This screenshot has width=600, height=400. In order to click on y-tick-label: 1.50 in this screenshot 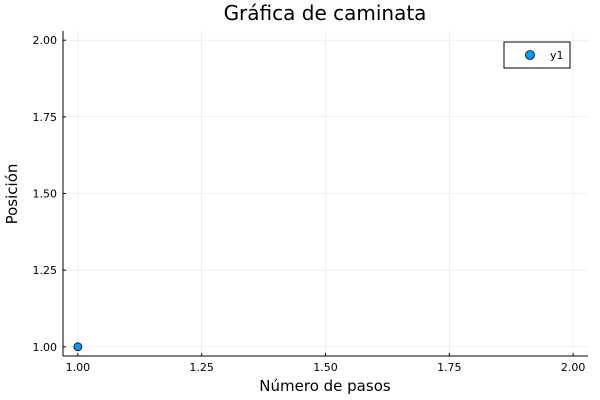, I will do `click(45, 194)`.